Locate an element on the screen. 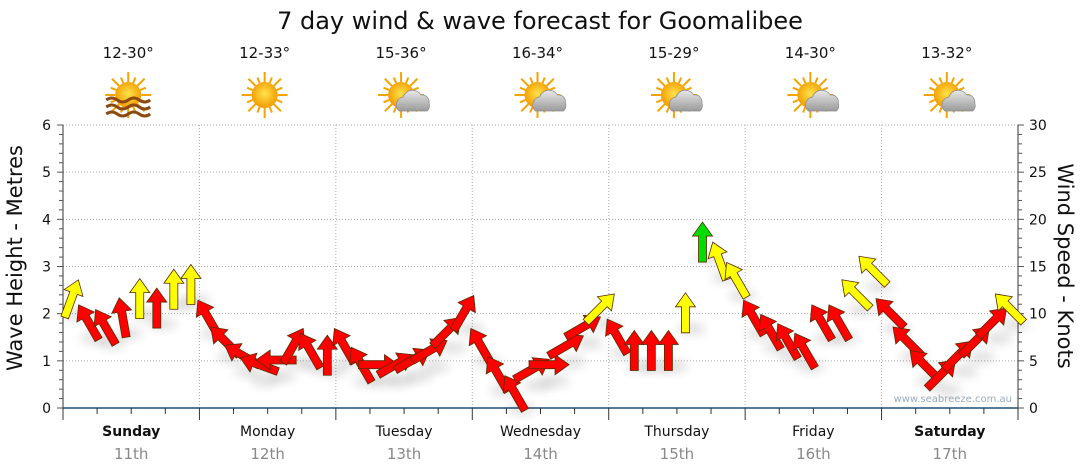  date-label: 12th is located at coordinates (267, 454).